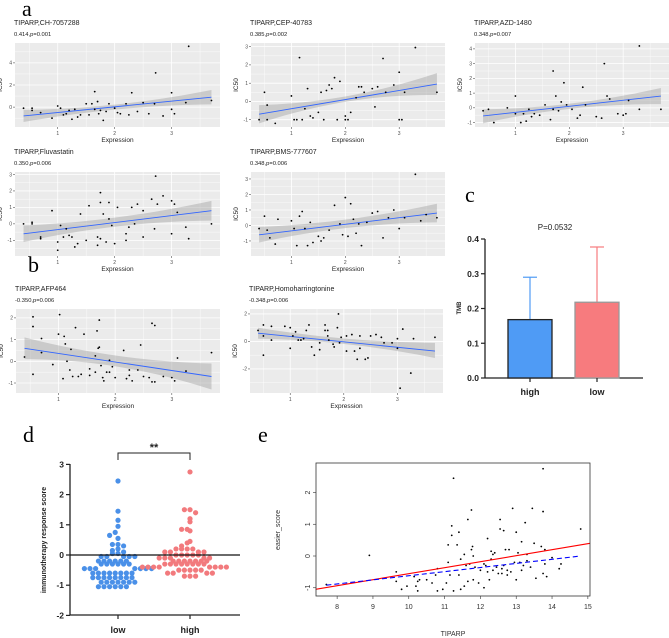 This screenshot has height=638, width=669. I want to click on y-tick-label: 3, so click(246, 47).